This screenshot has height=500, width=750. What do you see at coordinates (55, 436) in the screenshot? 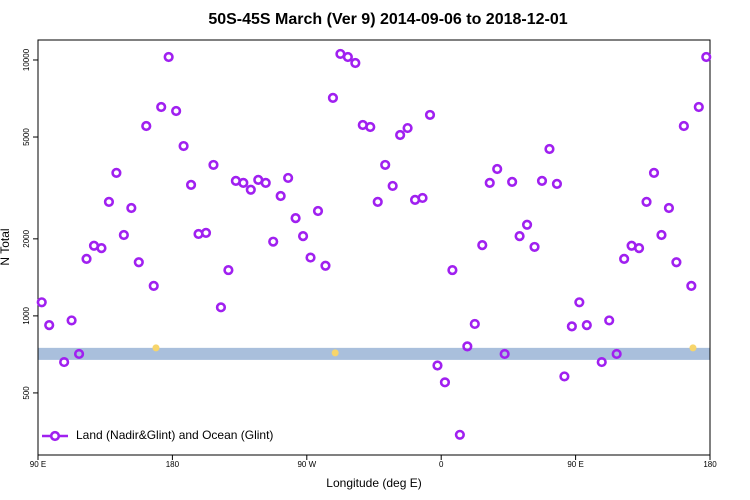
I see `legend-marker` at bounding box center [55, 436].